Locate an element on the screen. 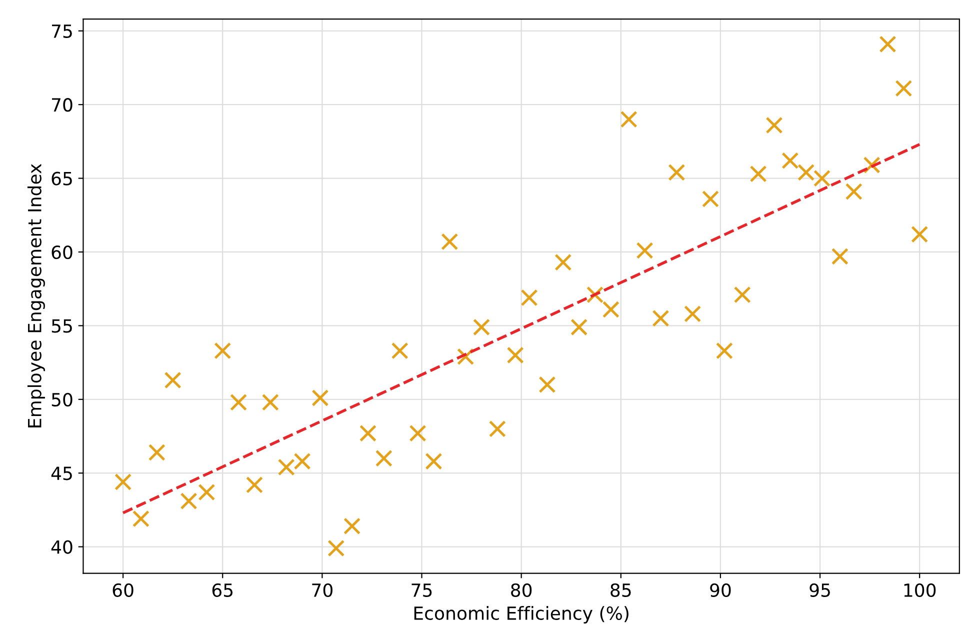 The height and width of the screenshot is (637, 979). y-tick-label: 70 is located at coordinates (62, 105).